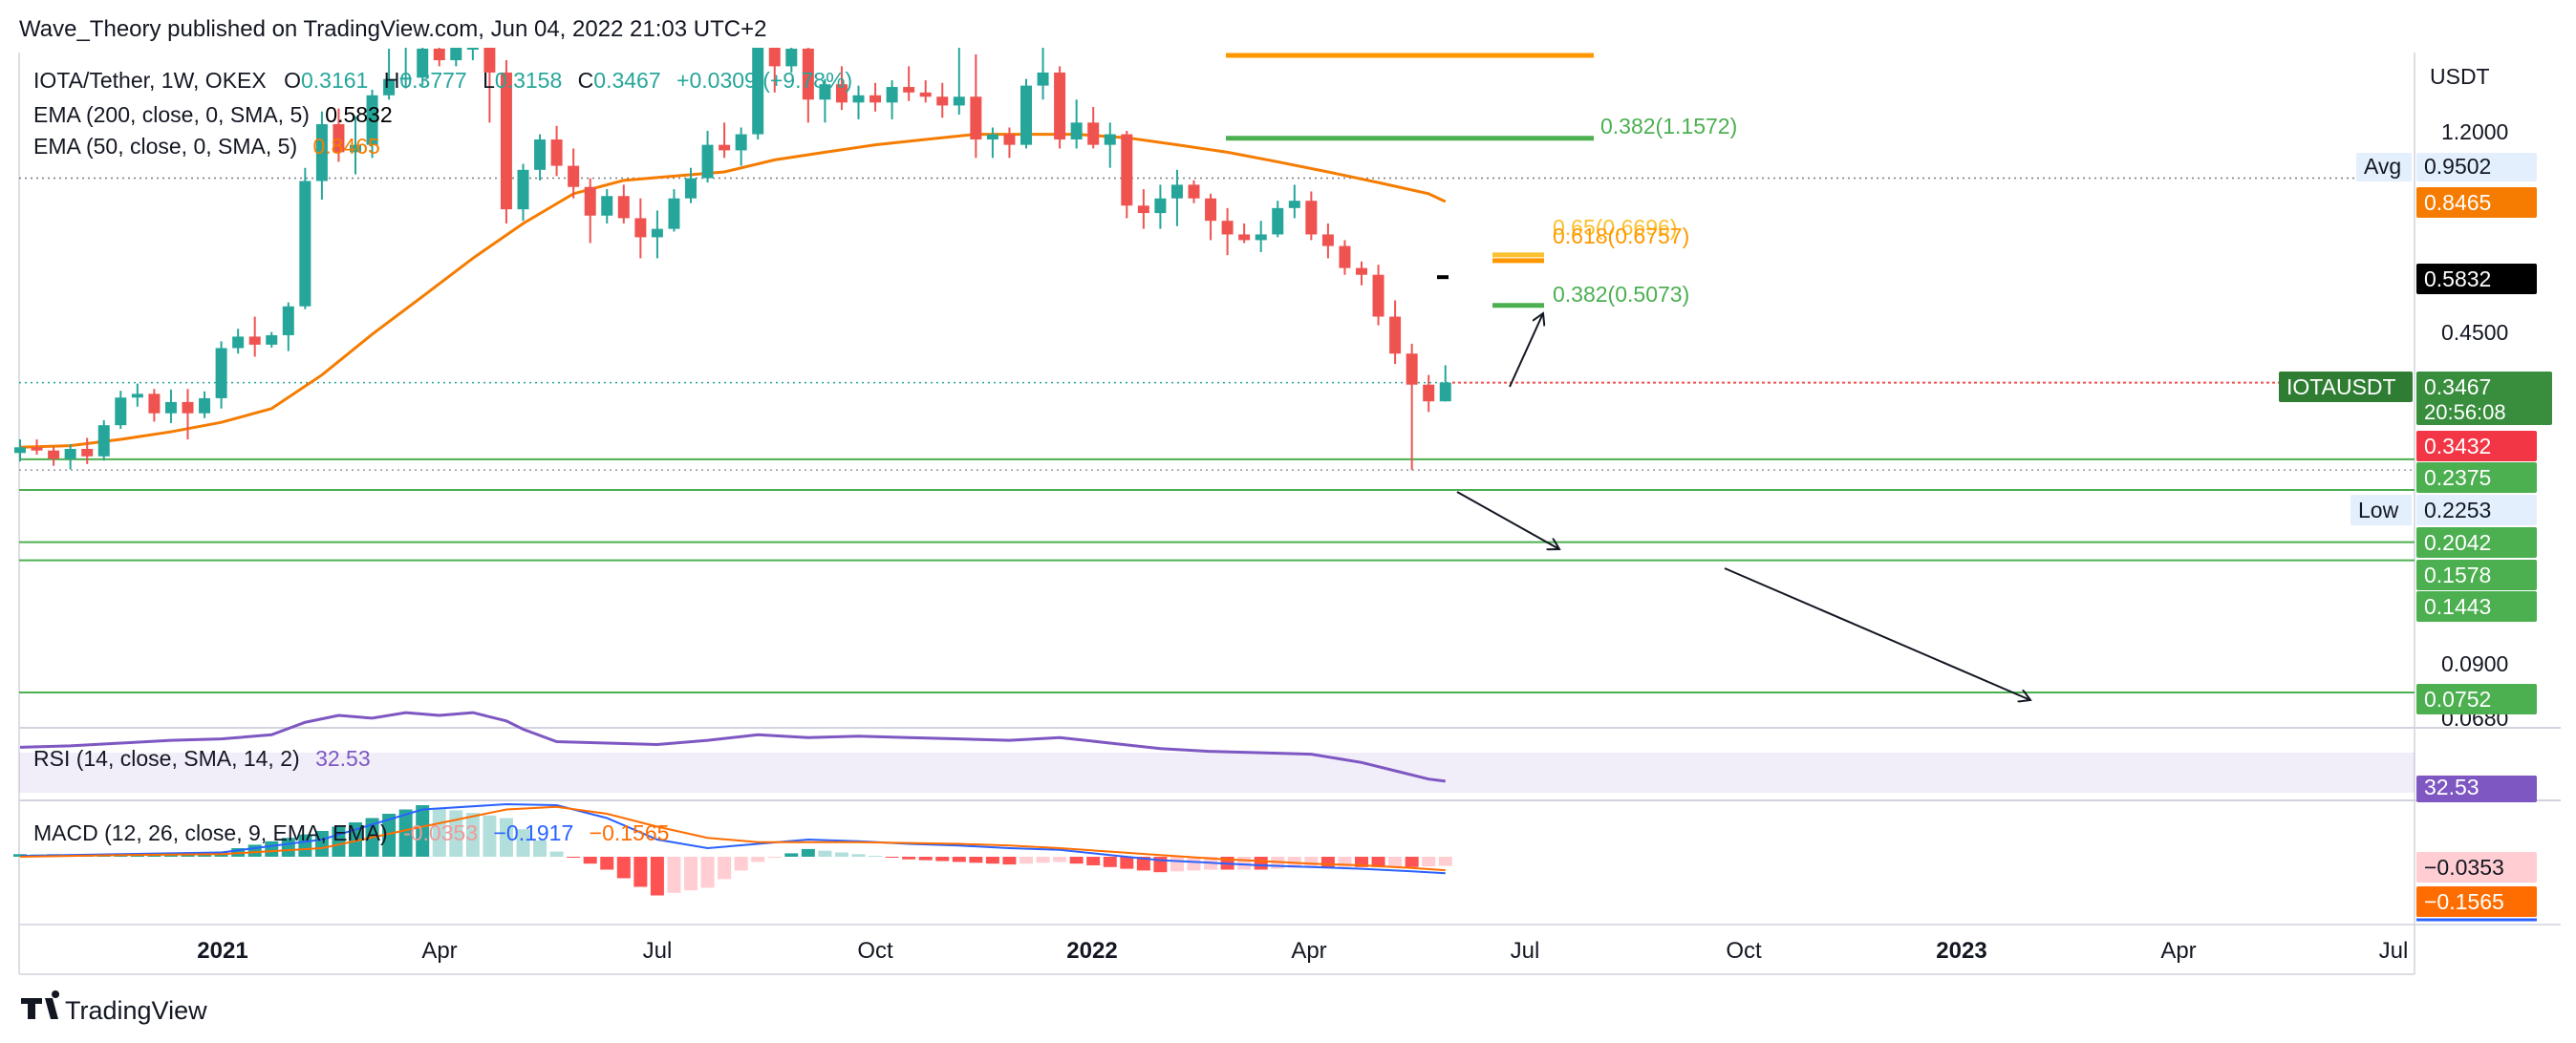 This screenshot has width=2576, height=1043. I want to click on ema200-badge-text: 0.5832, so click(2457, 279).